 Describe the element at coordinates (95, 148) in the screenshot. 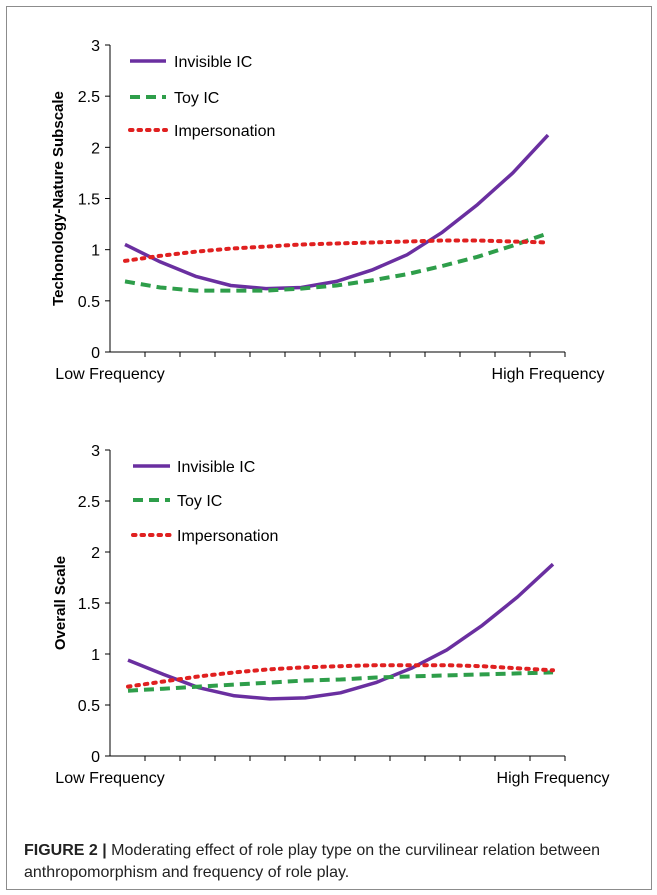

I see `chart1-y-tick-label: 2` at that location.